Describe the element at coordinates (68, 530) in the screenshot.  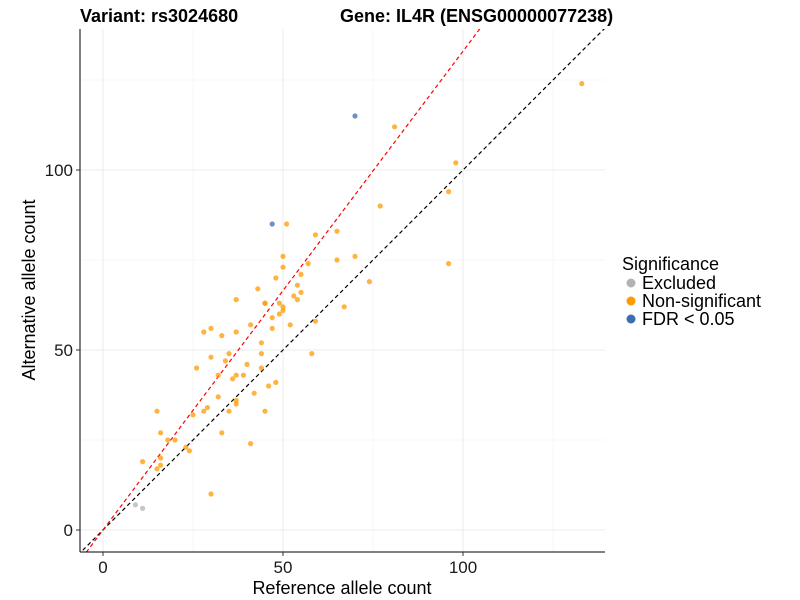
I see `y-tick-label: 0` at that location.